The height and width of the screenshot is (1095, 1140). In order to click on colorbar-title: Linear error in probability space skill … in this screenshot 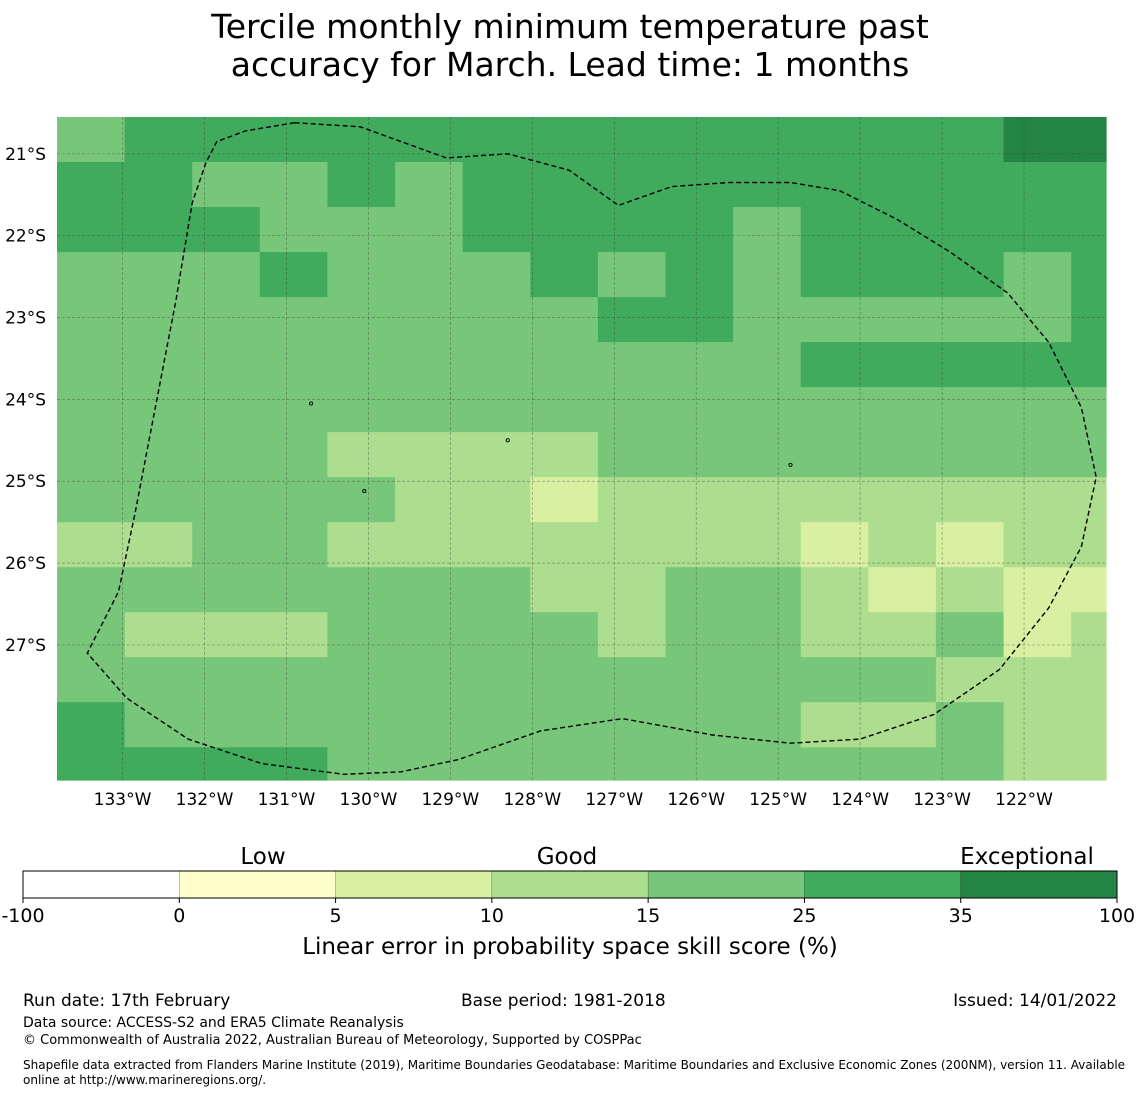, I will do `click(570, 947)`.